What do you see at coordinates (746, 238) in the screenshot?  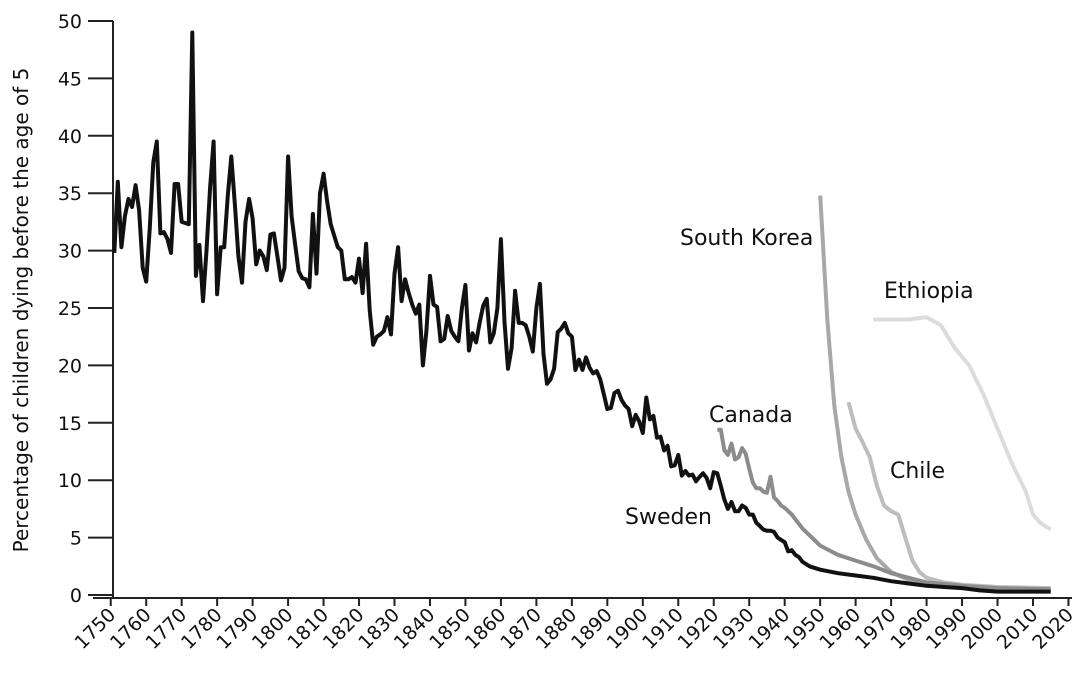 I see `series-label: South Korea` at bounding box center [746, 238].